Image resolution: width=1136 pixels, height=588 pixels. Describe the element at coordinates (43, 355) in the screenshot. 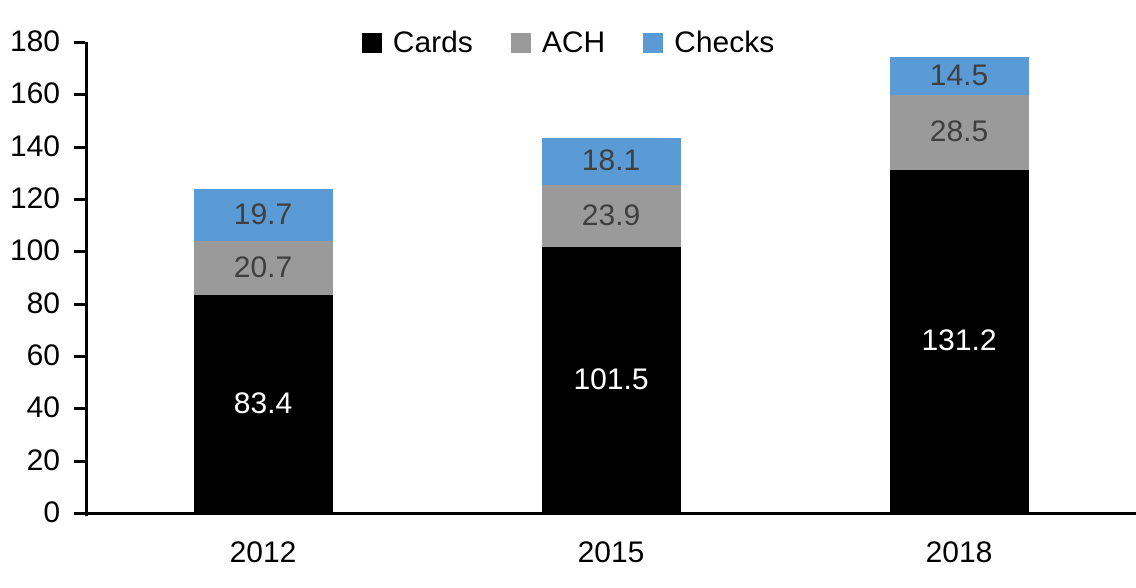

I see `y-axis-tick-label: 60` at that location.